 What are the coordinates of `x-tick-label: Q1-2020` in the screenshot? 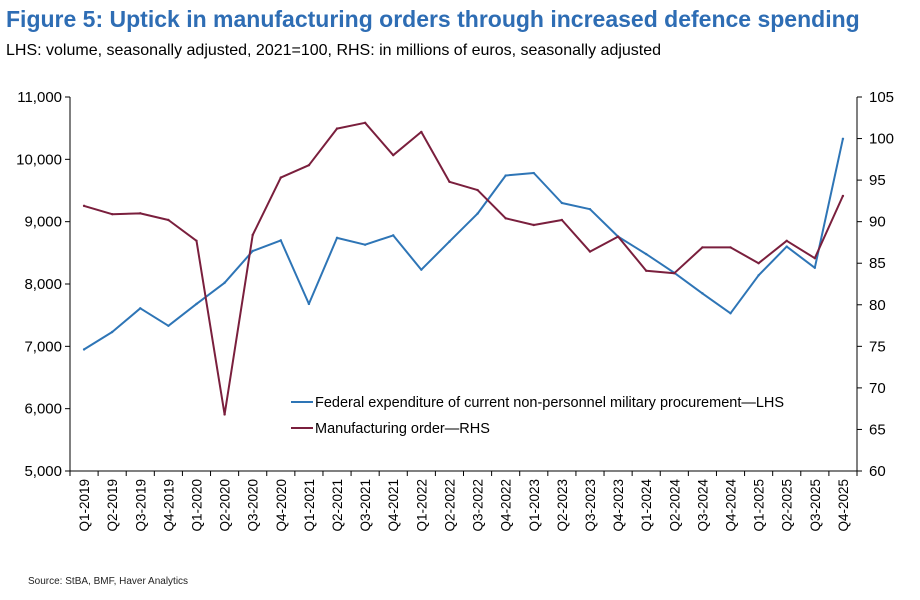 It's located at (196, 505).